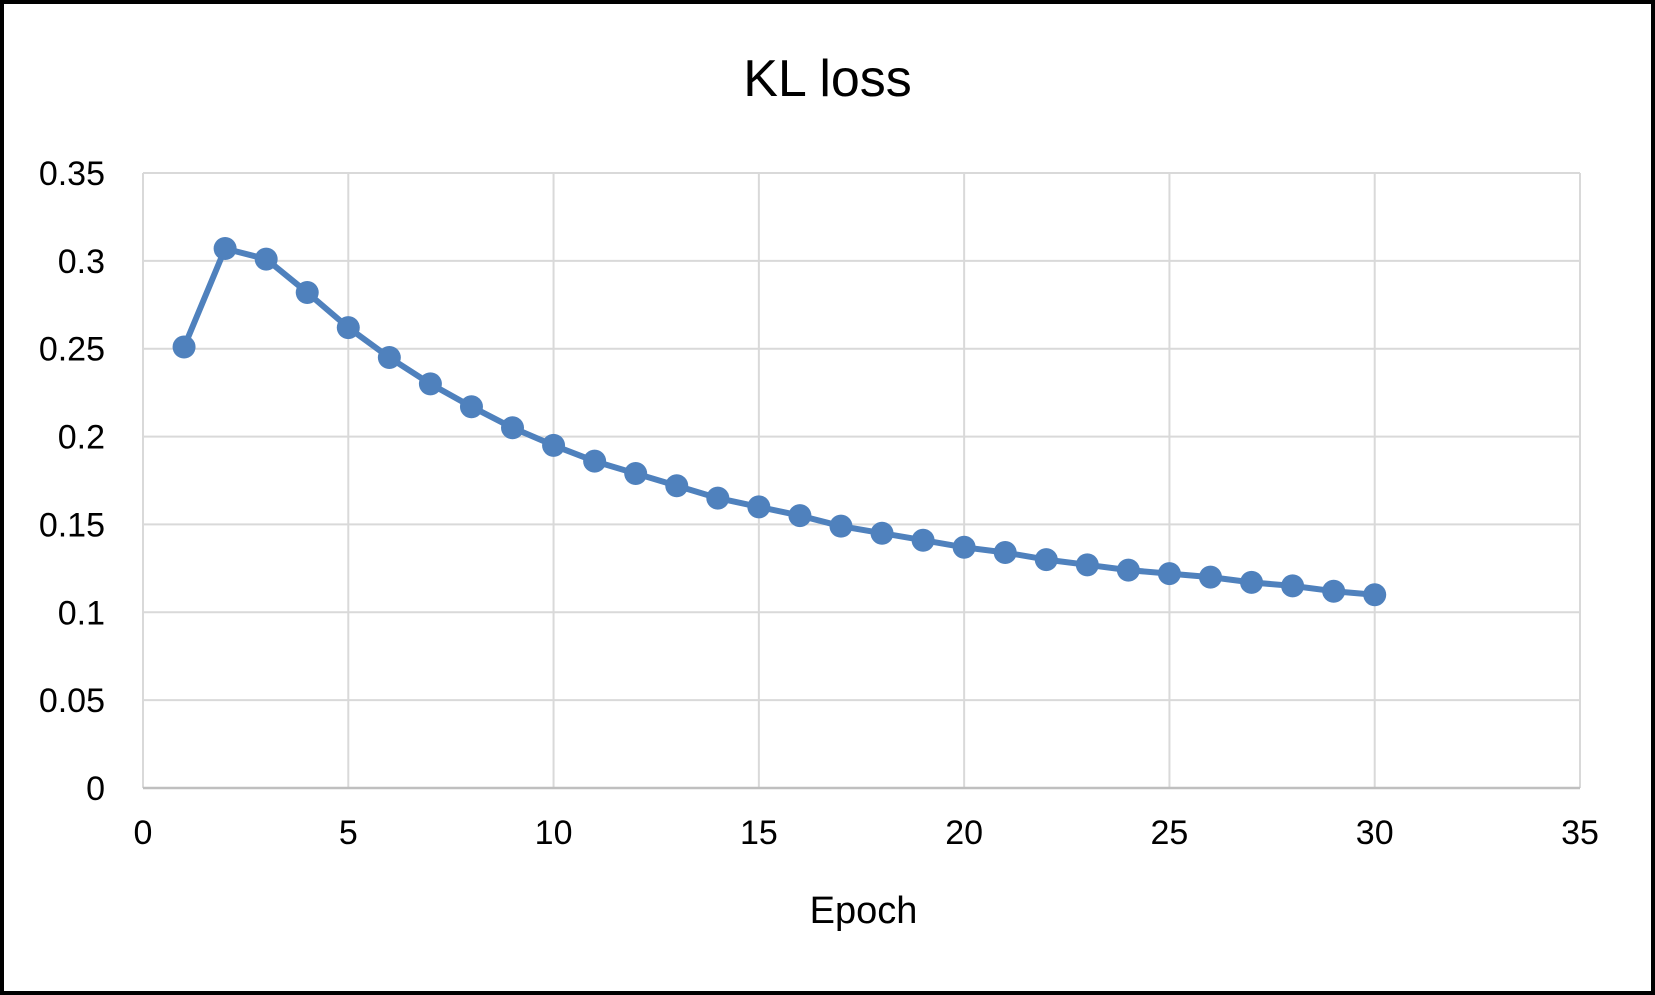 This screenshot has height=995, width=1655. Describe the element at coordinates (95, 789) in the screenshot. I see `y-tick-label: 0` at that location.